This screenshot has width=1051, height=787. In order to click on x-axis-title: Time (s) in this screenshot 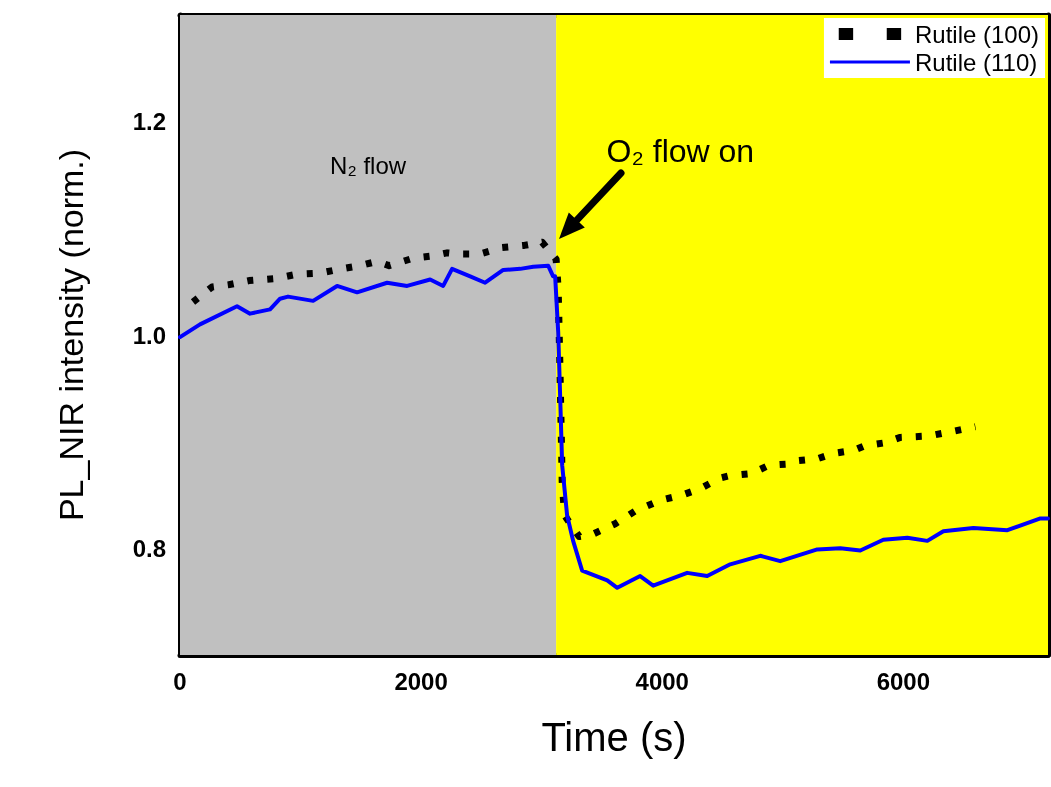, I will do `click(614, 737)`.